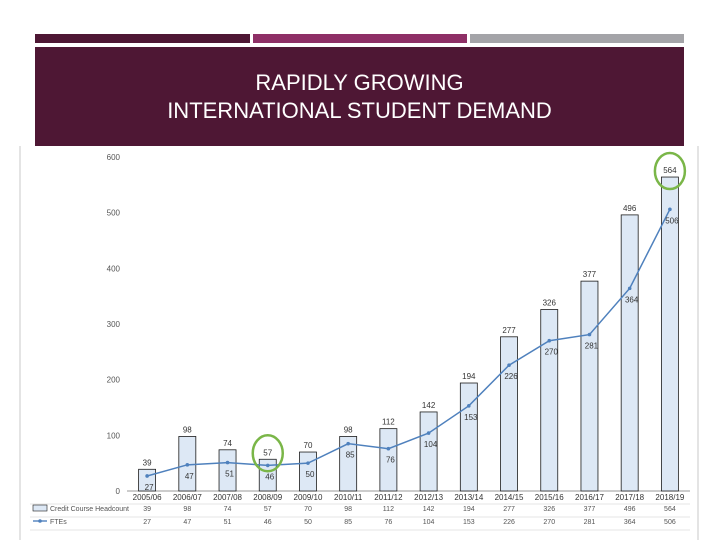 Image resolution: width=720 pixels, height=540 pixels. What do you see at coordinates (670, 509) in the screenshot?
I see `table-cell-headcount: 564` at bounding box center [670, 509].